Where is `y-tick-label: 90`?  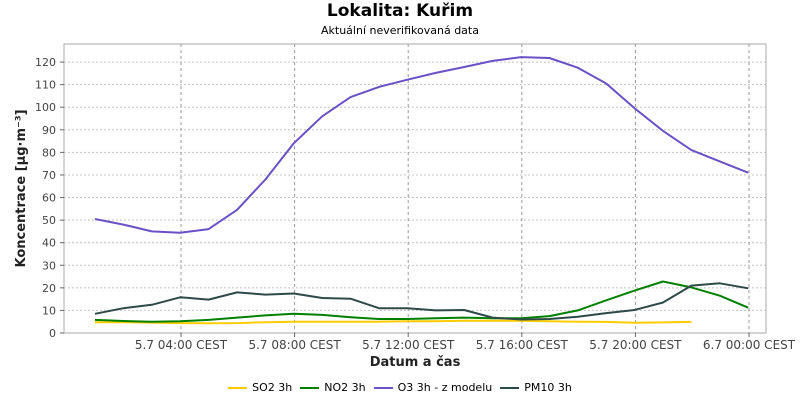 y-tick-label: 90 is located at coordinates (49, 130).